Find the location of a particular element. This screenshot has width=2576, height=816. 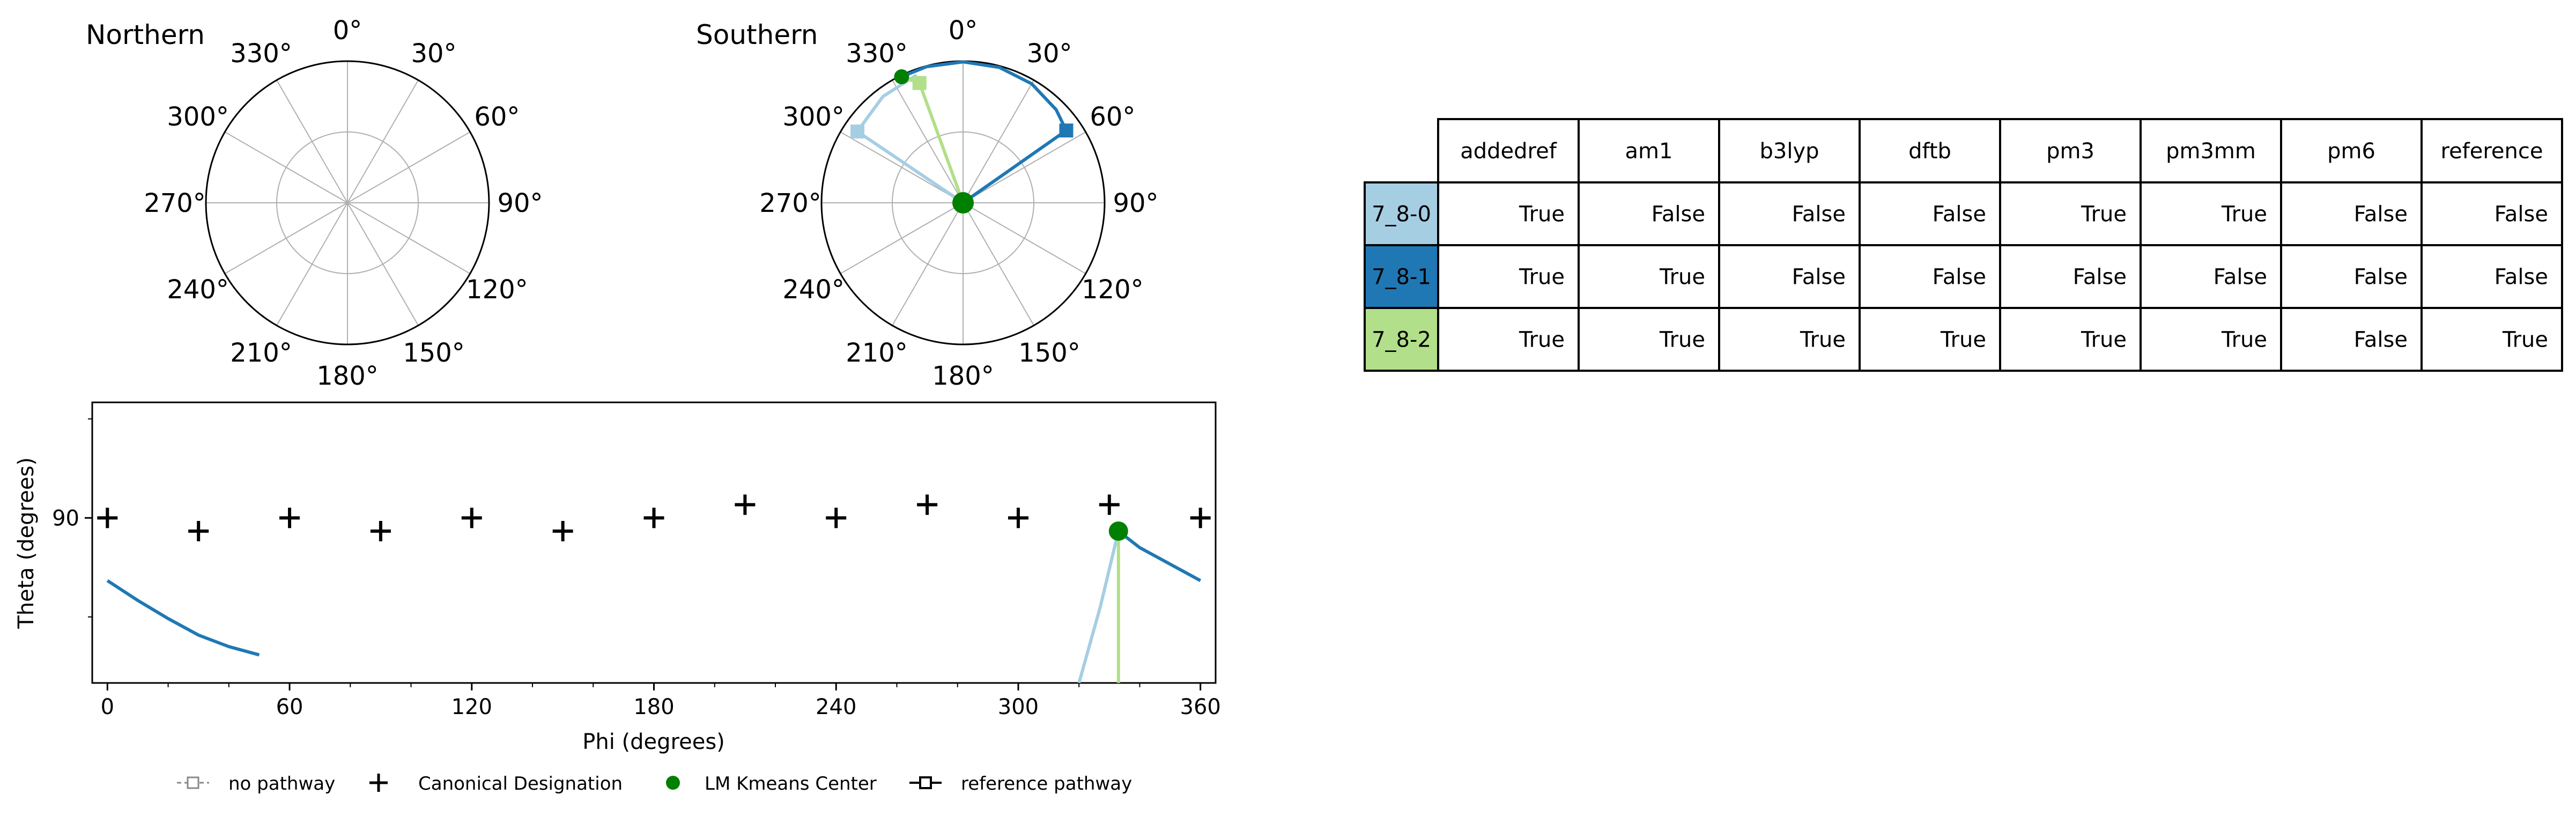

polar-southern-angle-label: 300° is located at coordinates (813, 117).